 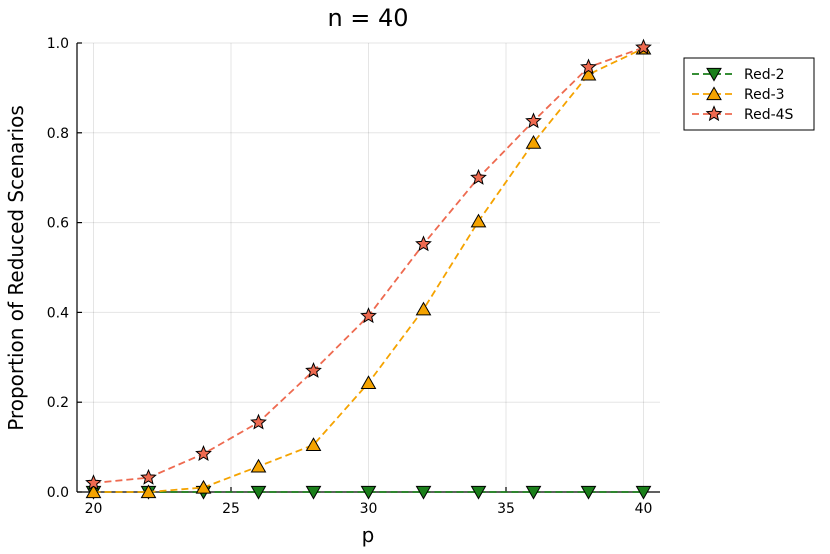 What do you see at coordinates (644, 509) in the screenshot?
I see `x-tick-label: 40` at bounding box center [644, 509].